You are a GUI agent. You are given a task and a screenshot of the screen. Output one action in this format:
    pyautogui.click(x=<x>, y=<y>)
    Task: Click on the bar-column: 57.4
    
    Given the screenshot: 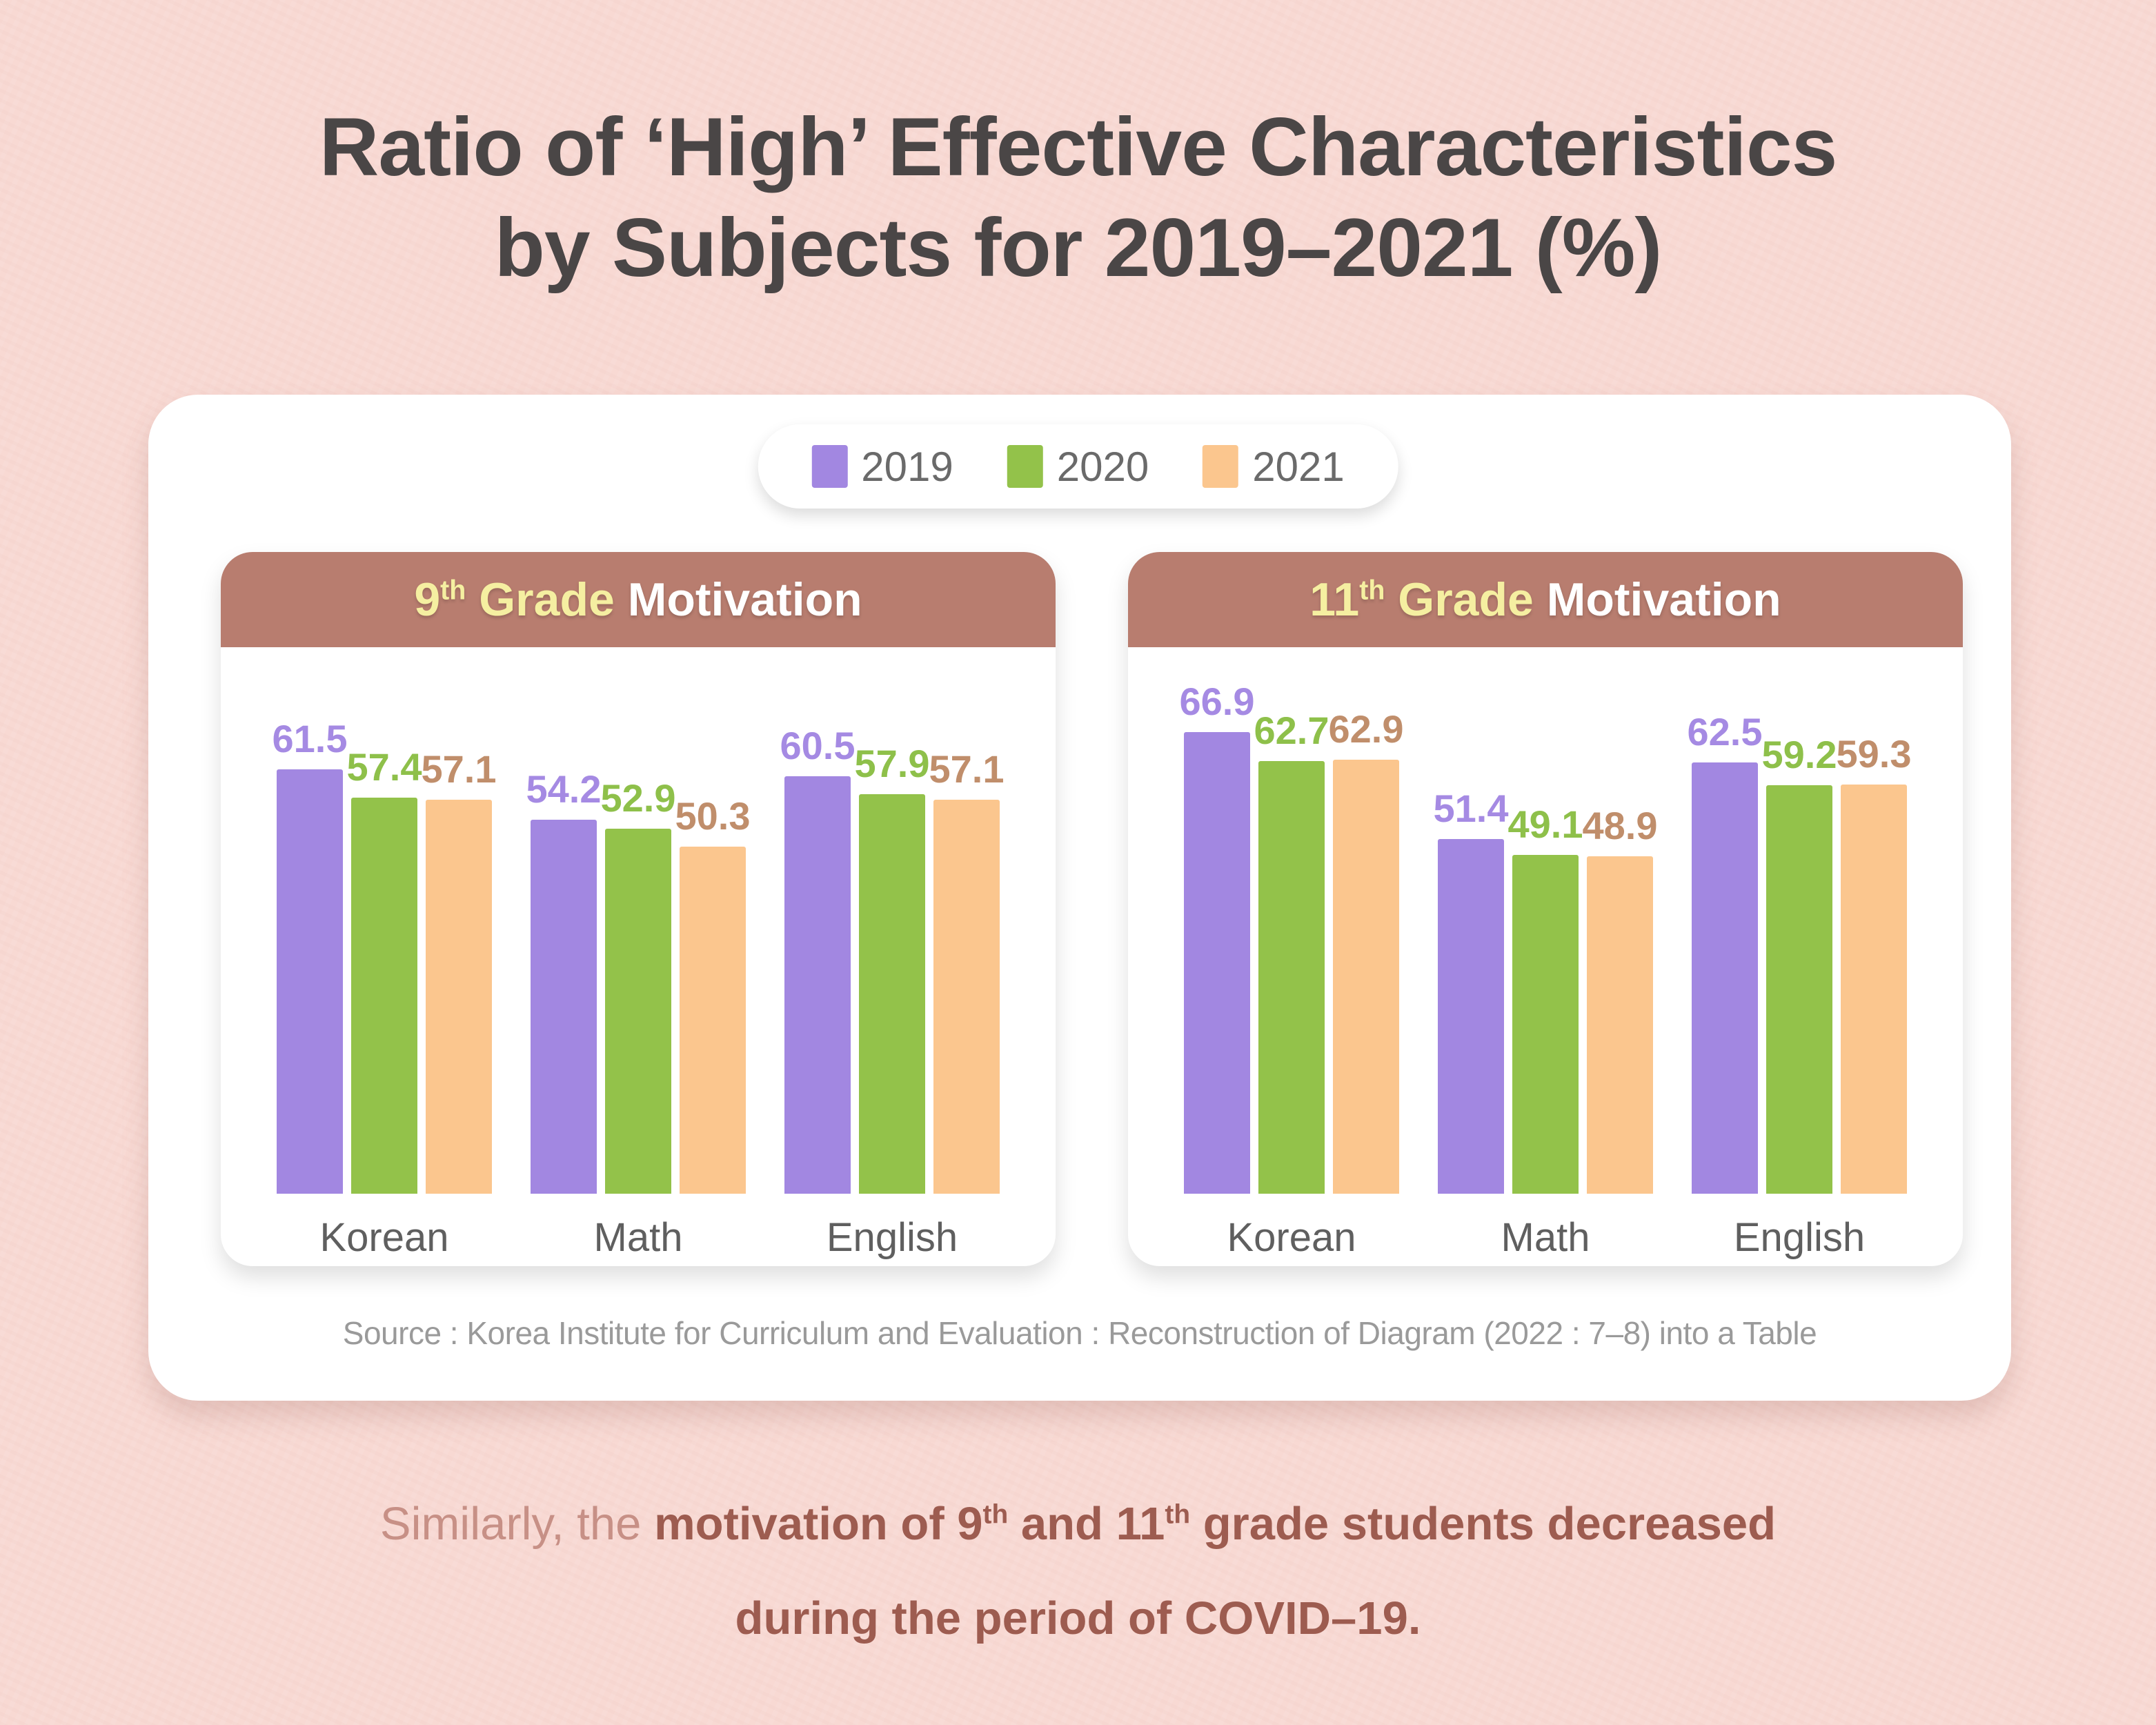 What is the action you would take?
    pyautogui.click(x=384, y=969)
    